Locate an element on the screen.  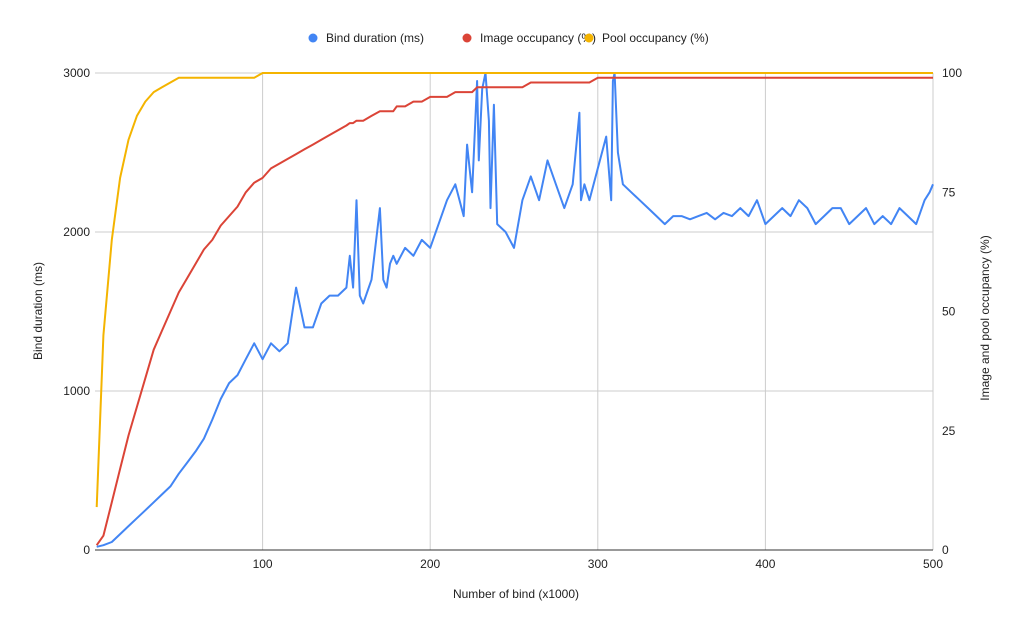
legend-item: Bind duration (ms) is located at coordinates (366, 38).